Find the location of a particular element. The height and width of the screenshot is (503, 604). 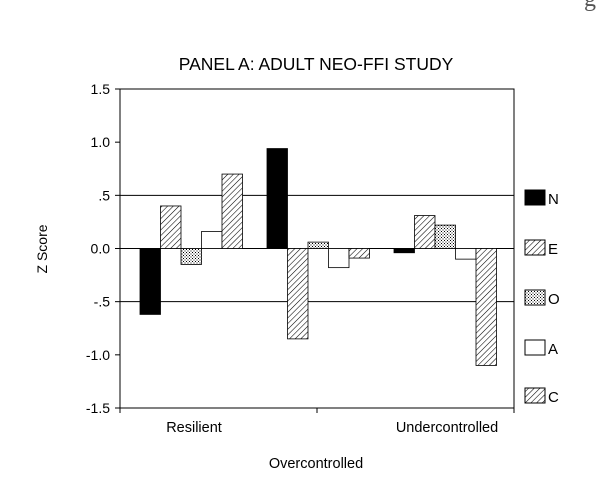

corner-letter: g is located at coordinates (590, 6).